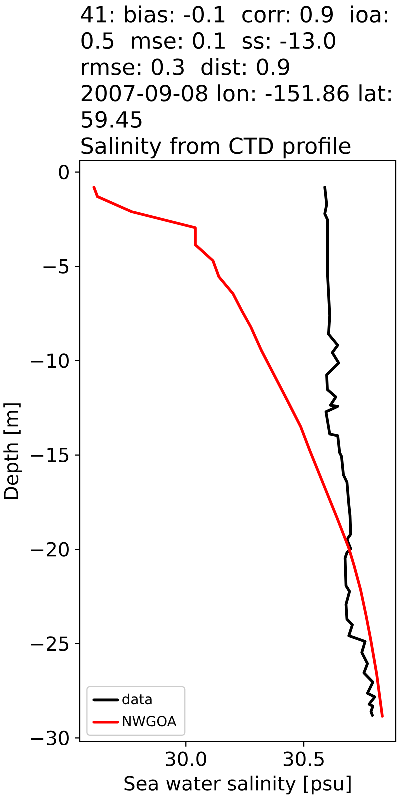 This screenshot has height=800, width=400. I want to click on legend-label: NWGOA, so click(150, 721).